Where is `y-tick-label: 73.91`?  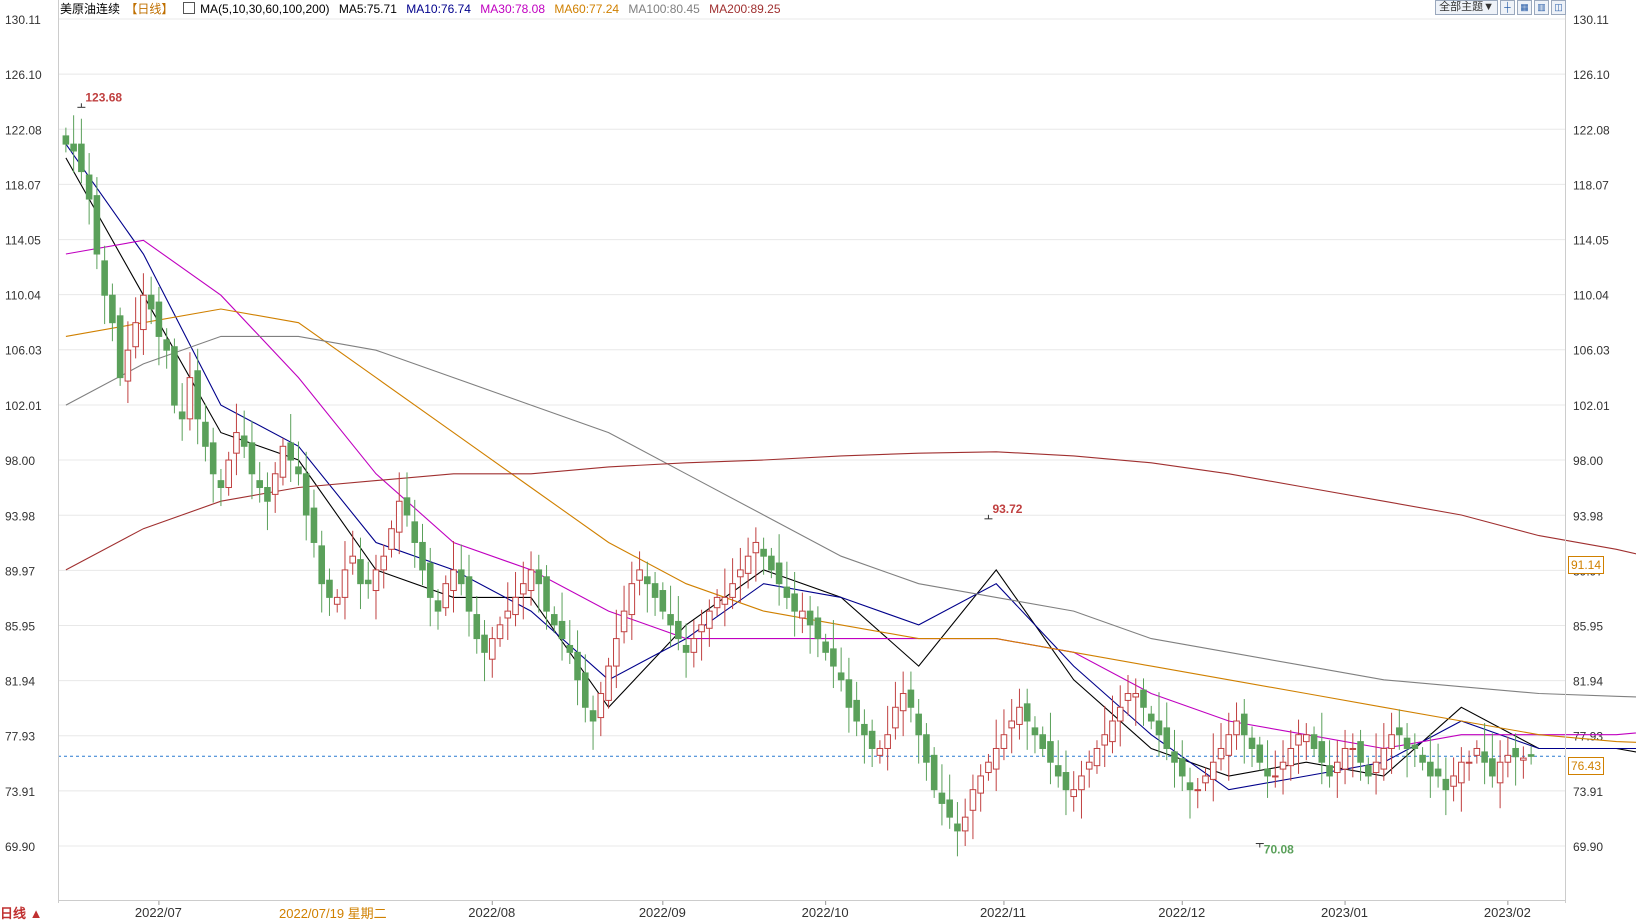
y-tick-label: 73.91 is located at coordinates (1588, 792).